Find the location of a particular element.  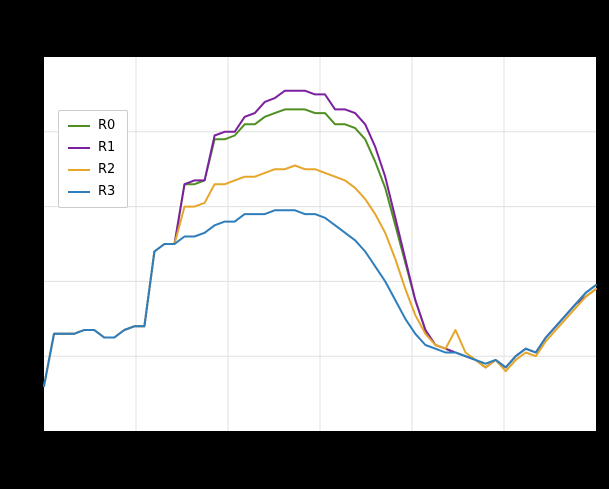

legend-label-r1: R1 is located at coordinates (107, 147).